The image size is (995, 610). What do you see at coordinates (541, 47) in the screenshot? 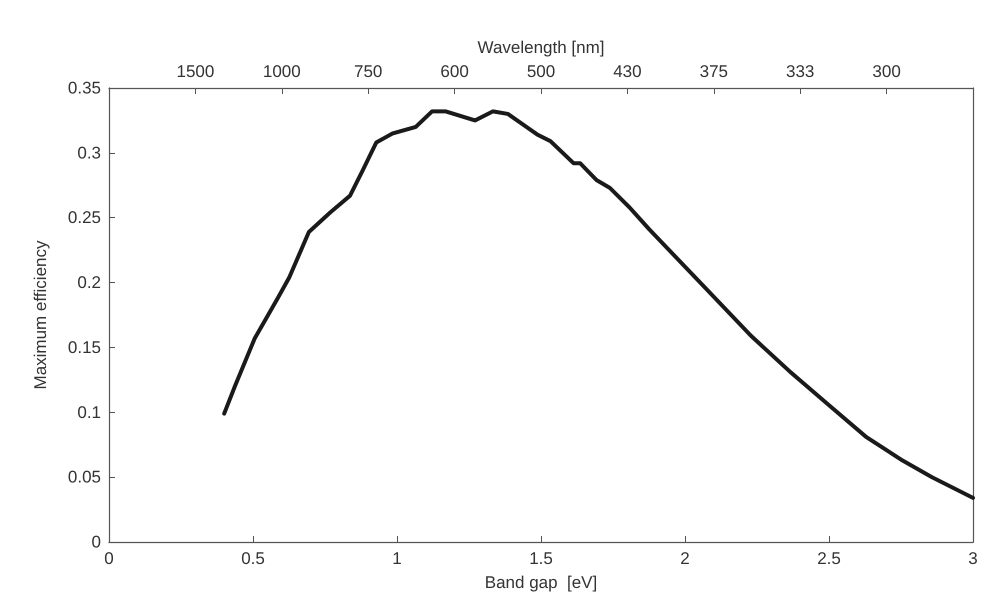
I see `x2-axis-title: Wavelength [nm]` at bounding box center [541, 47].